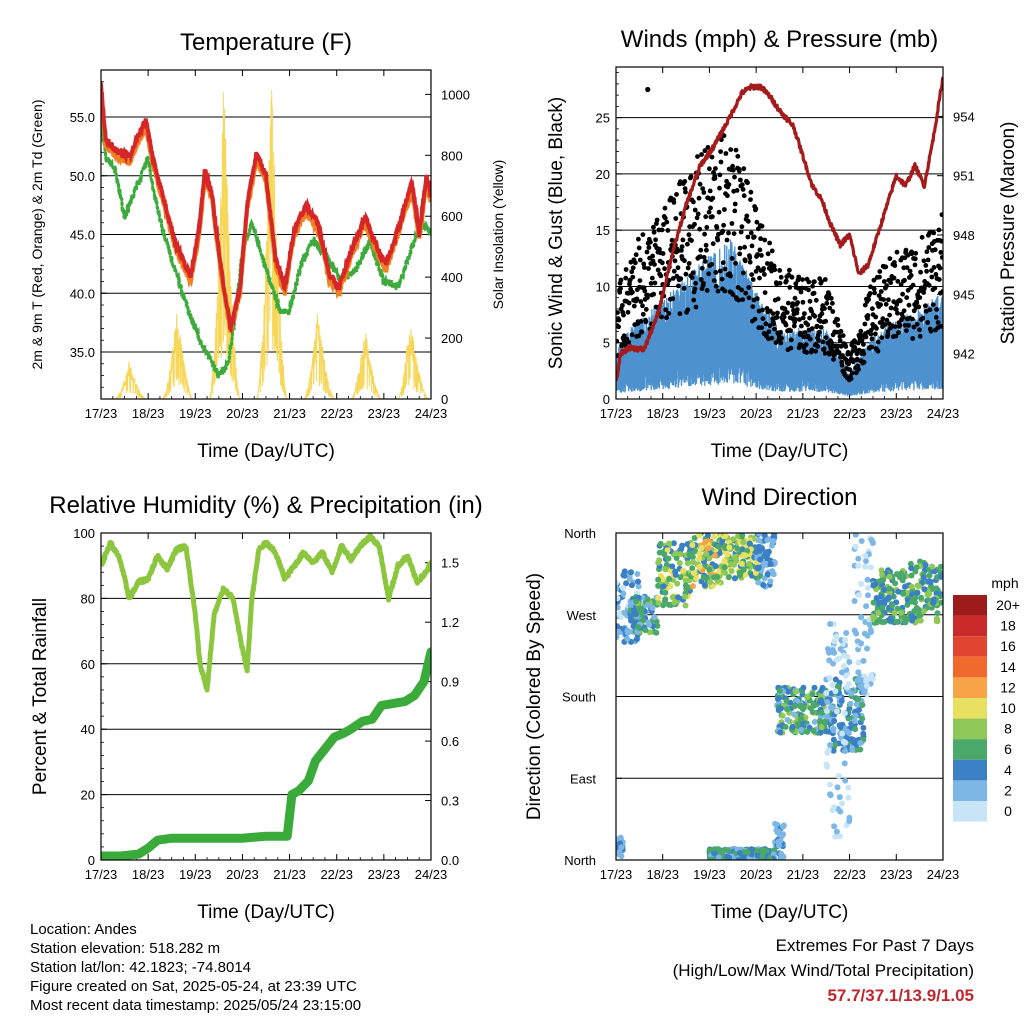 The height and width of the screenshot is (1024, 1024). What do you see at coordinates (1008, 667) in the screenshot?
I see `legend-label: 14` at bounding box center [1008, 667].